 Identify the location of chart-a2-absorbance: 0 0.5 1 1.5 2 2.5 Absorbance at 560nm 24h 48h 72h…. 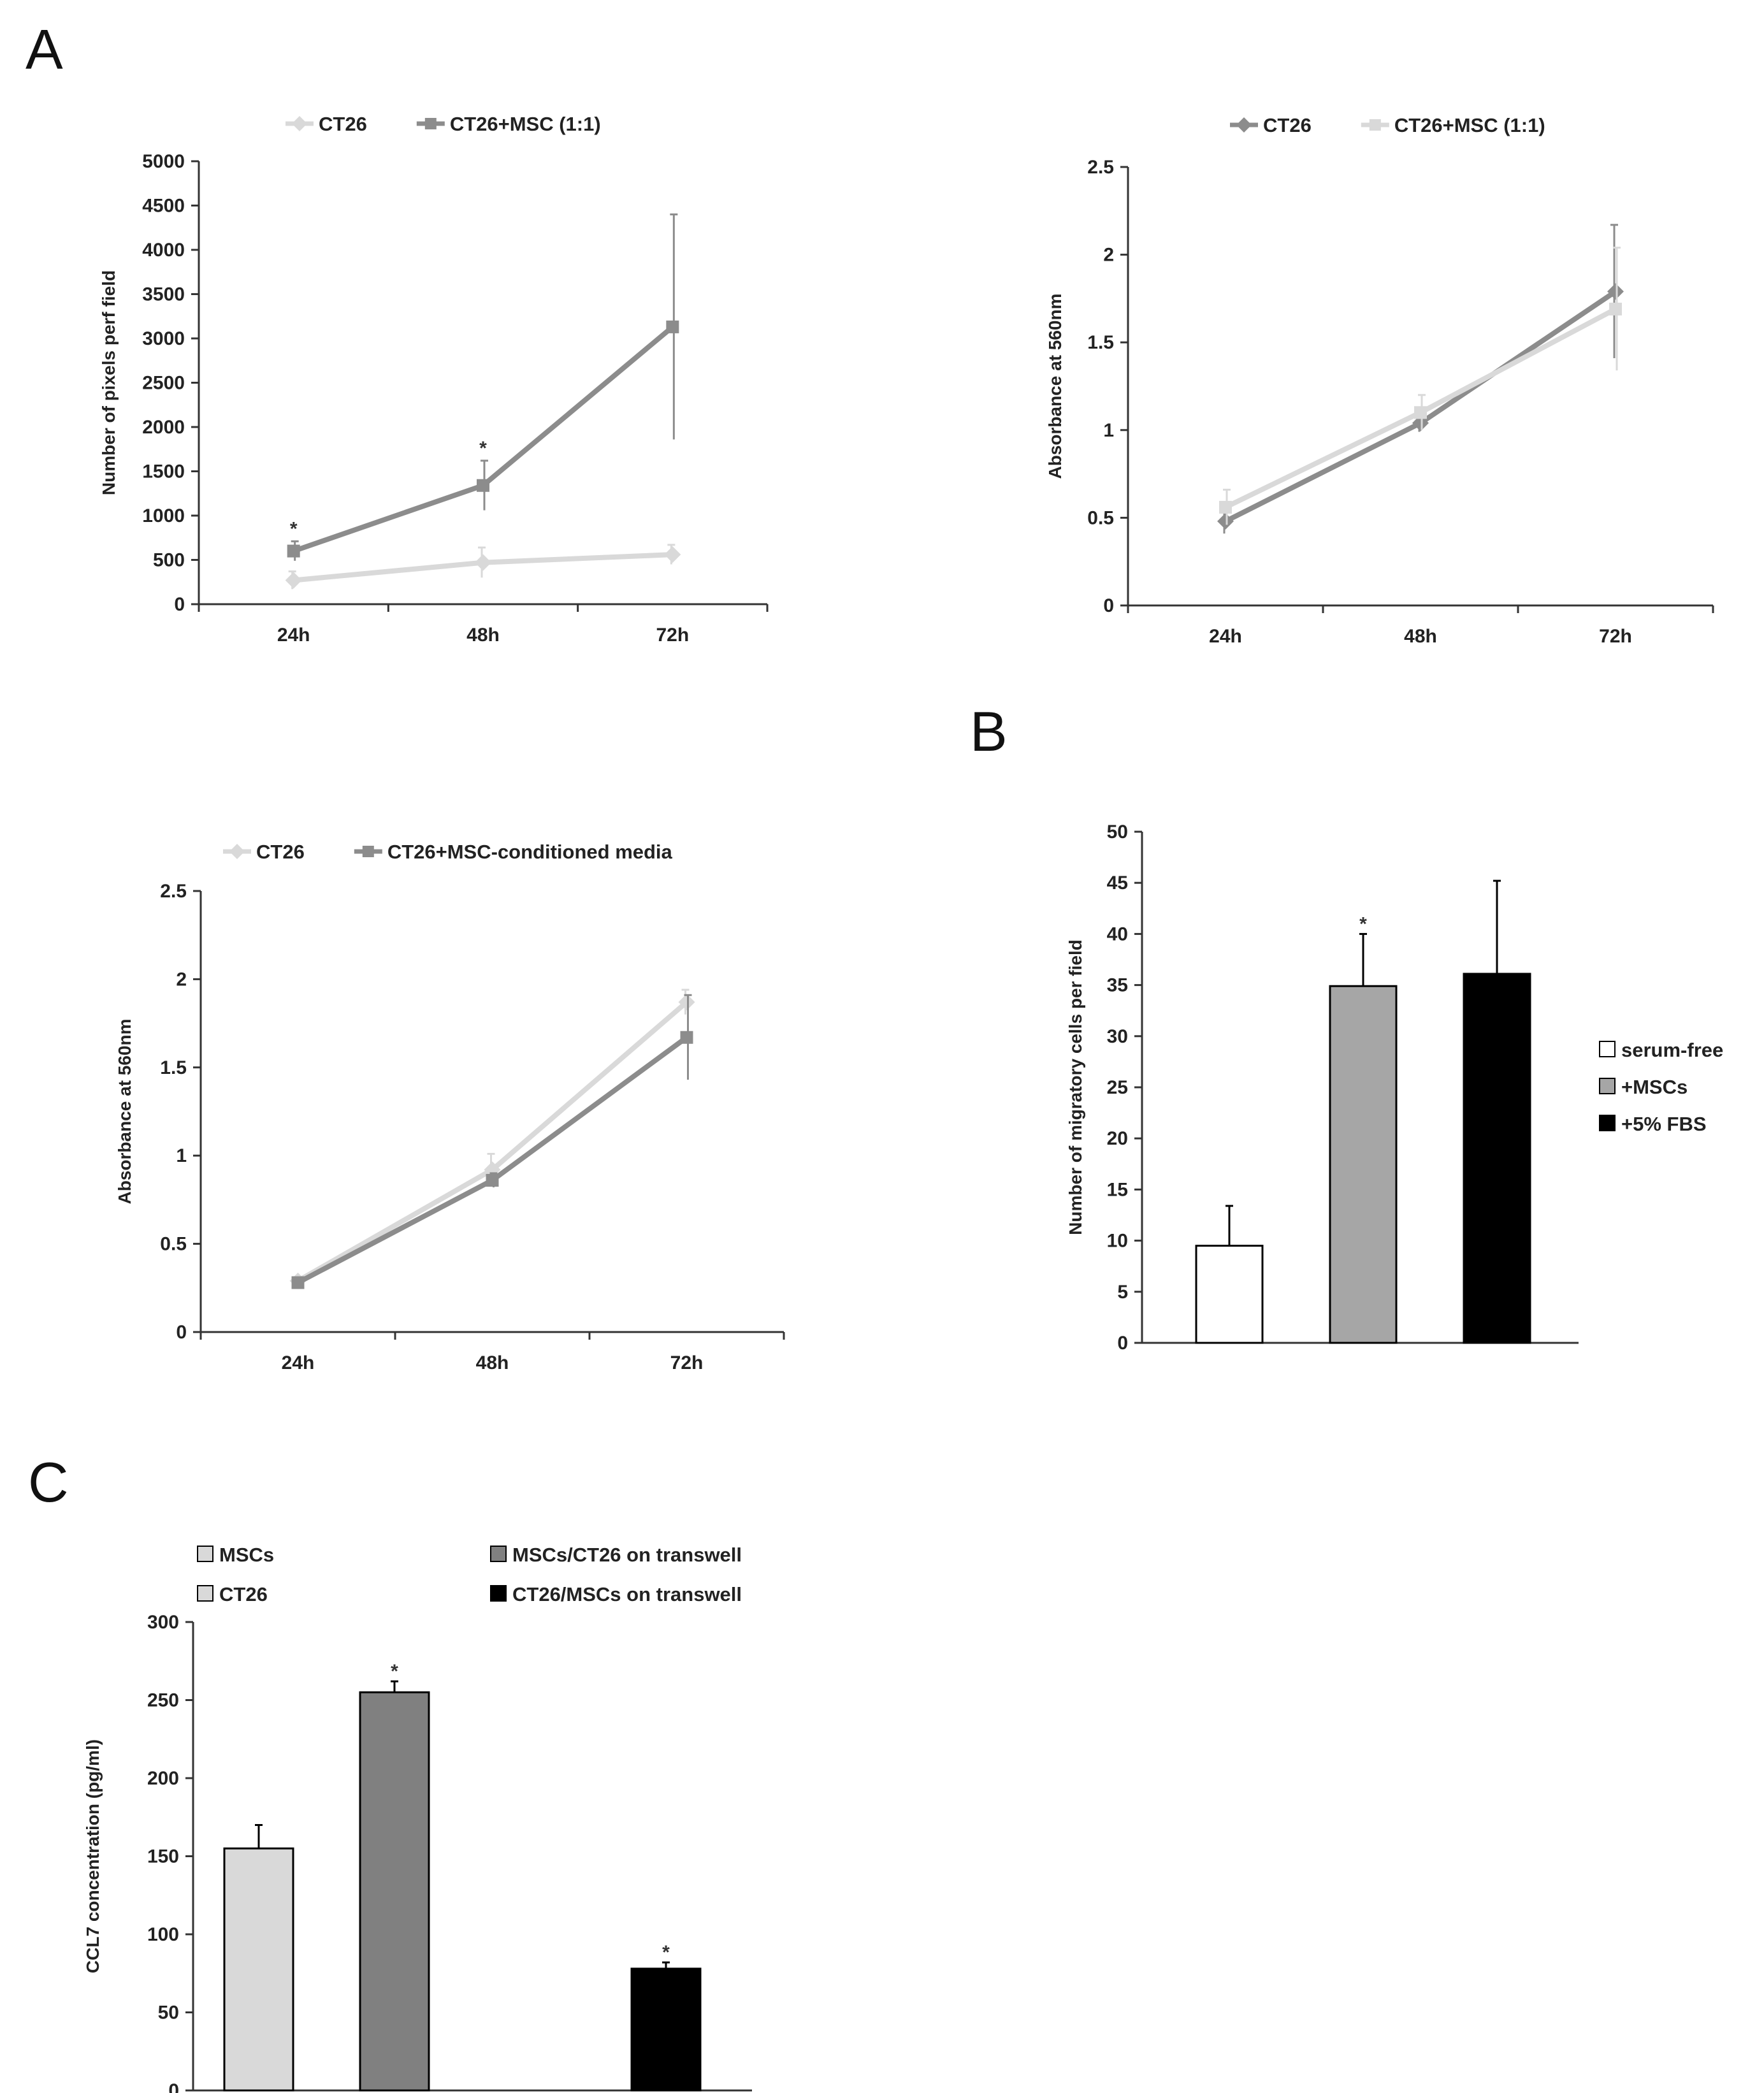
(1379, 380).